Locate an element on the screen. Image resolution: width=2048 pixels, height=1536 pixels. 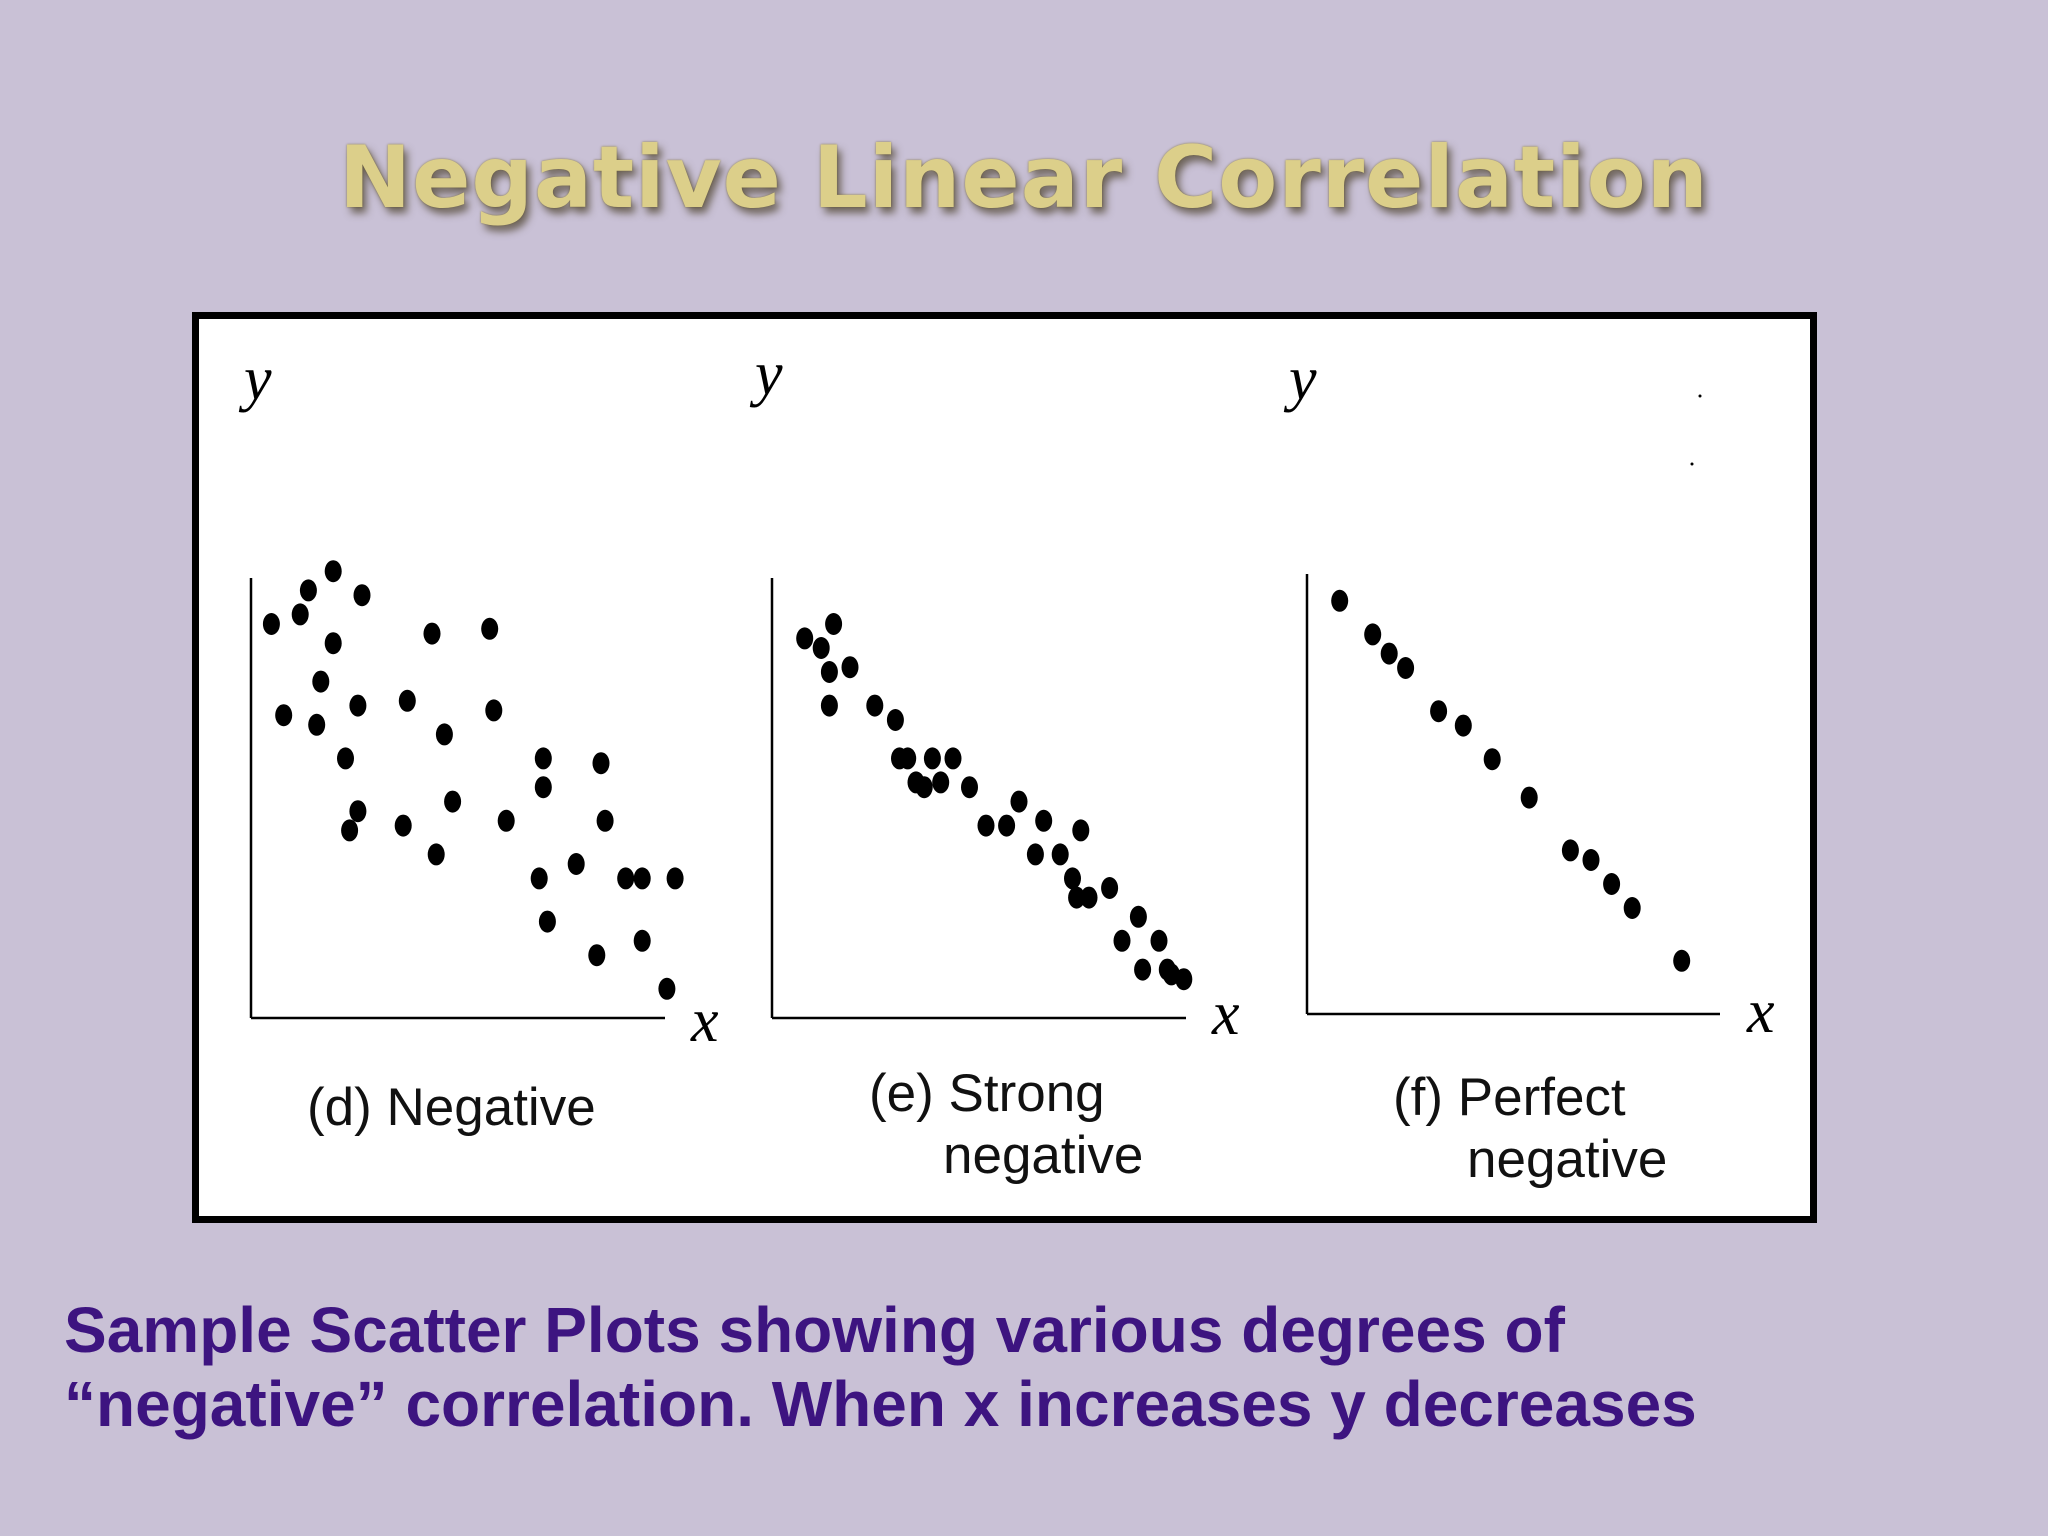
caption-e-line-2: negative is located at coordinates (1043, 1155).